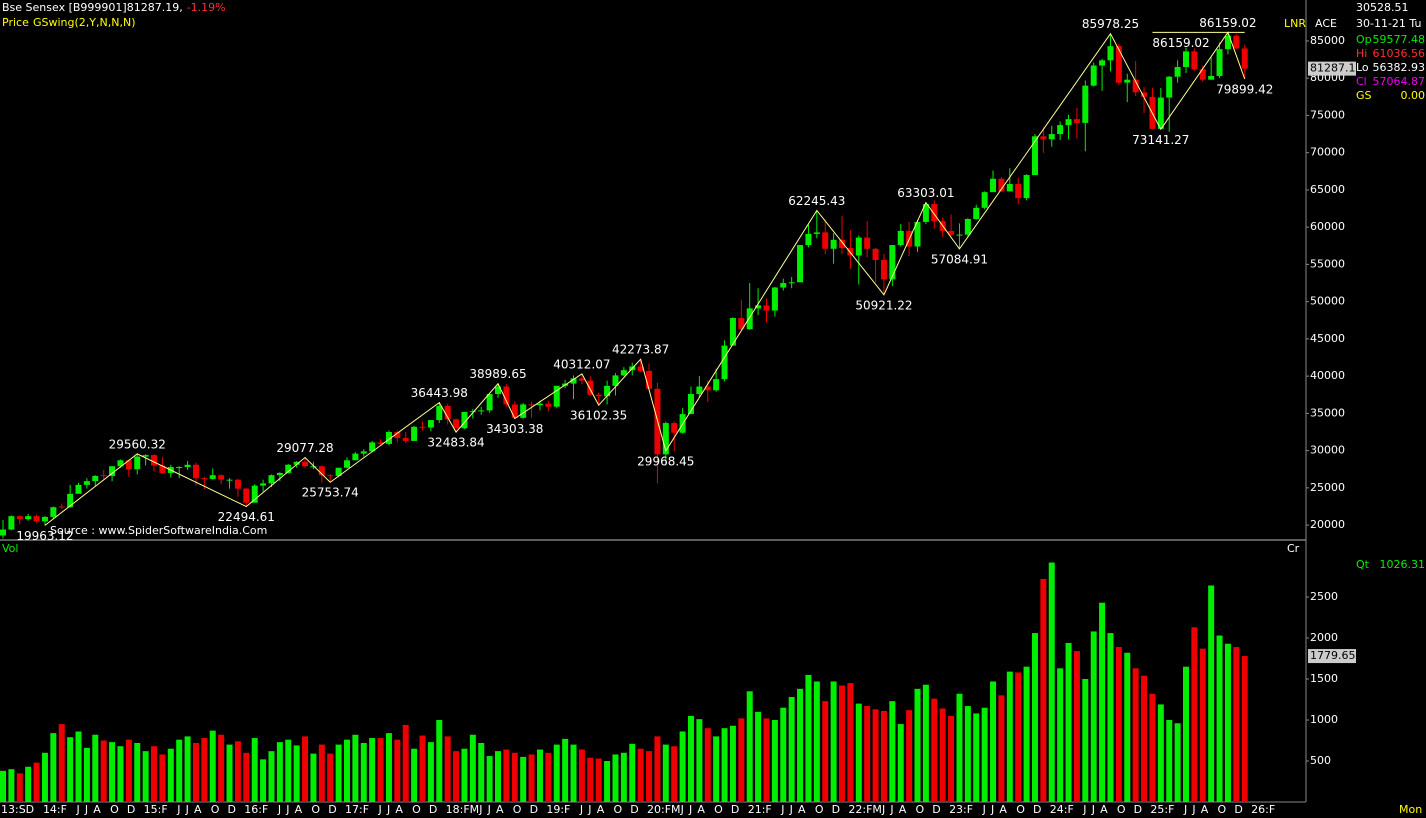 The width and height of the screenshot is (1426, 818). What do you see at coordinates (1162, 809) in the screenshot?
I see `x-tick-label: 25:F` at bounding box center [1162, 809].